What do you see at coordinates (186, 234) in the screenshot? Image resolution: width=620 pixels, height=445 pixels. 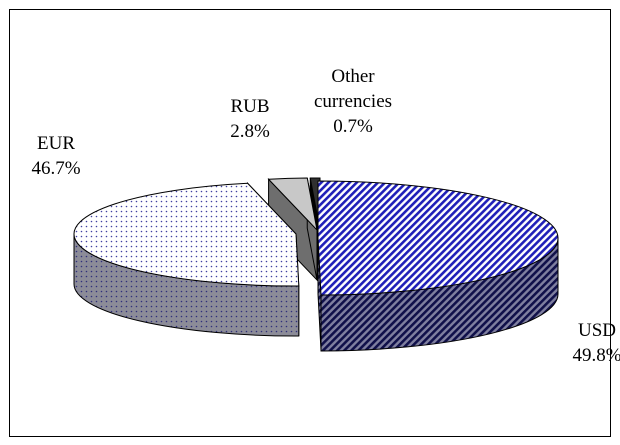 I see `slice-eur-top` at bounding box center [186, 234].